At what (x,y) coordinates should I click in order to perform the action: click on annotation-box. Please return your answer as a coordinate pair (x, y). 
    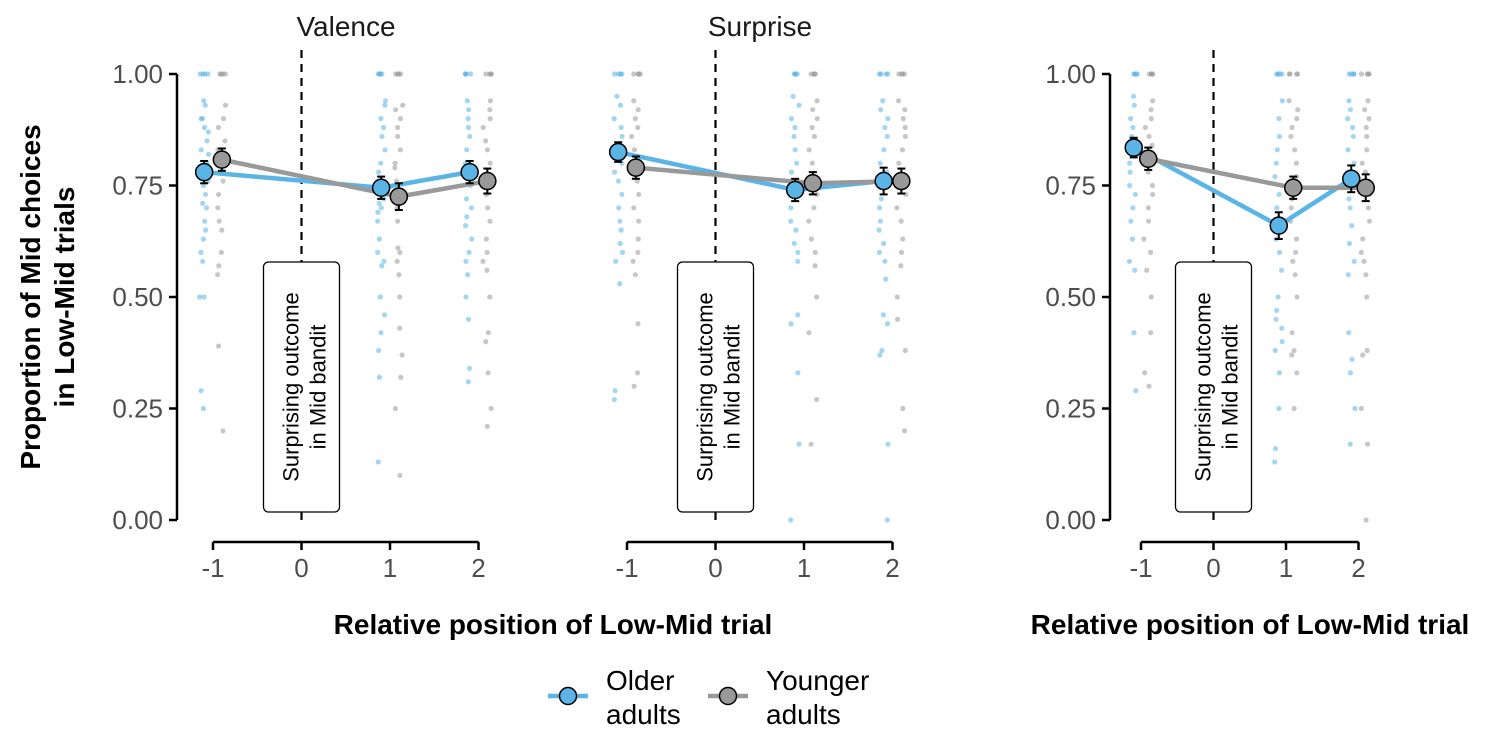
    Looking at the image, I should click on (1213, 387).